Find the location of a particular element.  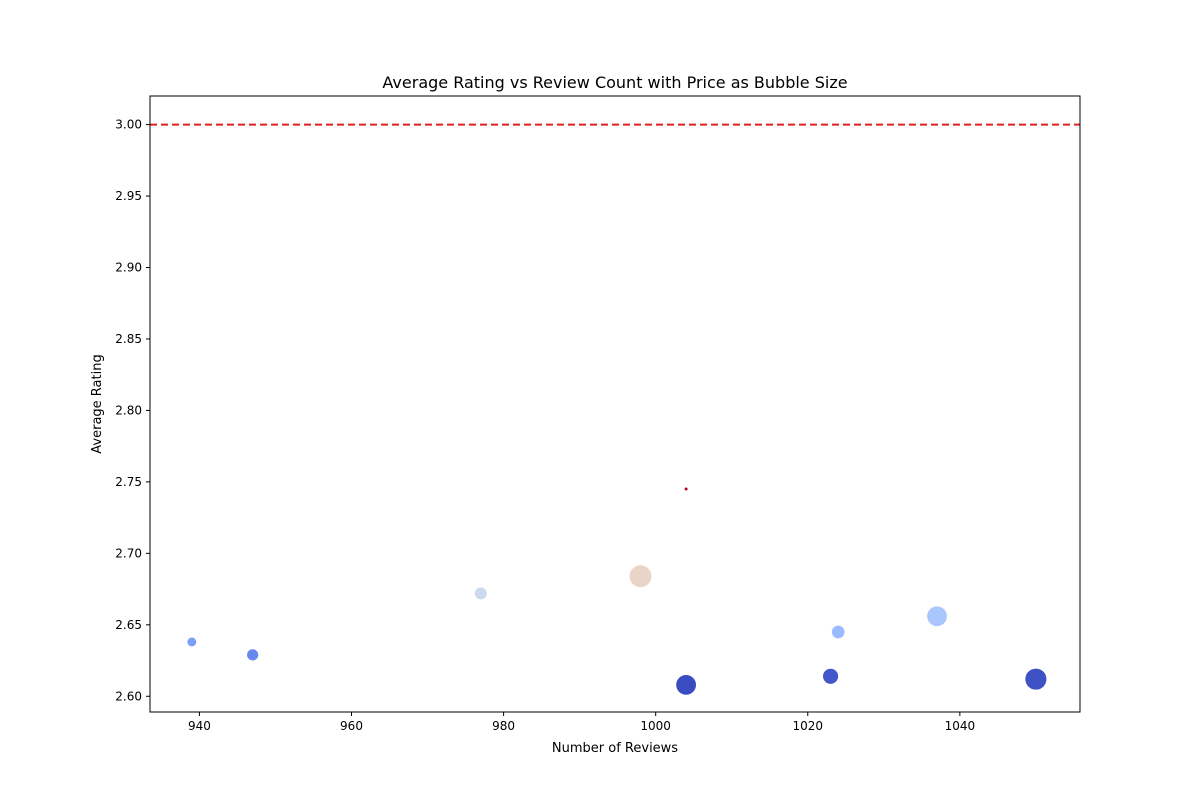

x-tick-label: 940 is located at coordinates (199, 726).